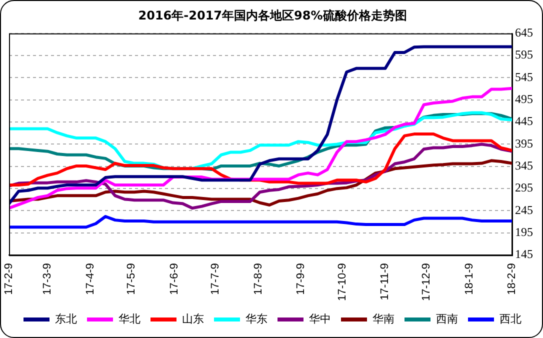 The image size is (543, 338). What do you see at coordinates (129, 319) in the screenshot?
I see `legend-label: 华北` at bounding box center [129, 319].